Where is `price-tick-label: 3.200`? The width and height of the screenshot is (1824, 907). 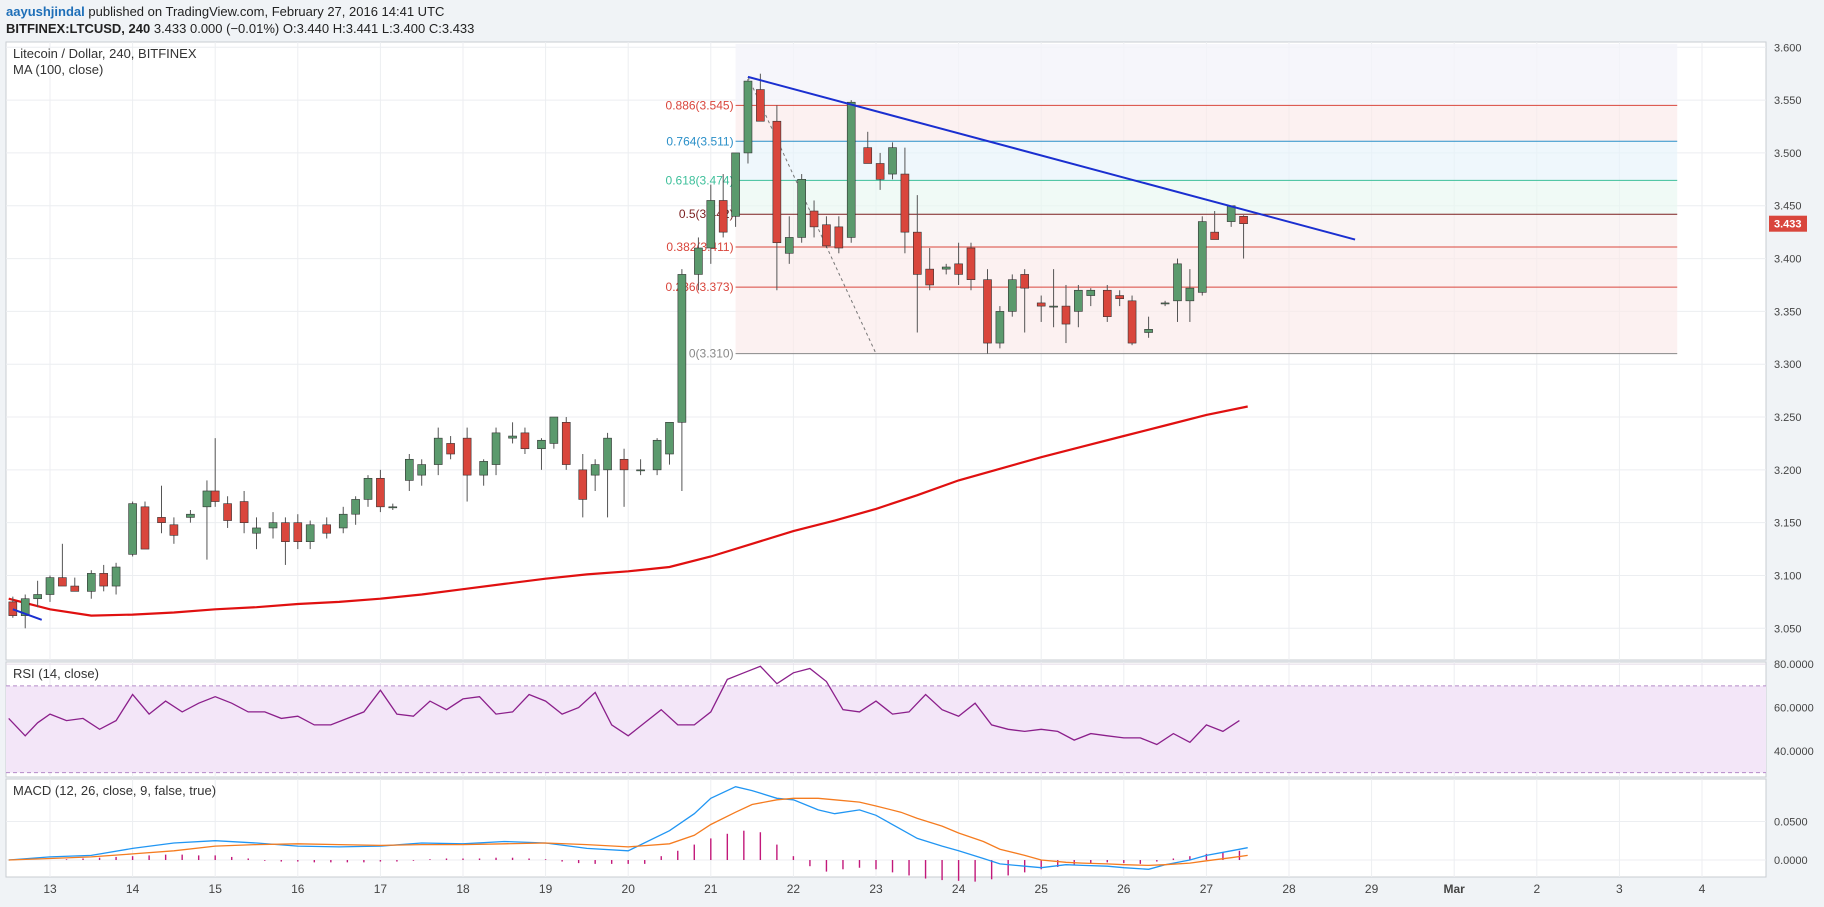
price-tick-label: 3.200 is located at coordinates (1788, 471).